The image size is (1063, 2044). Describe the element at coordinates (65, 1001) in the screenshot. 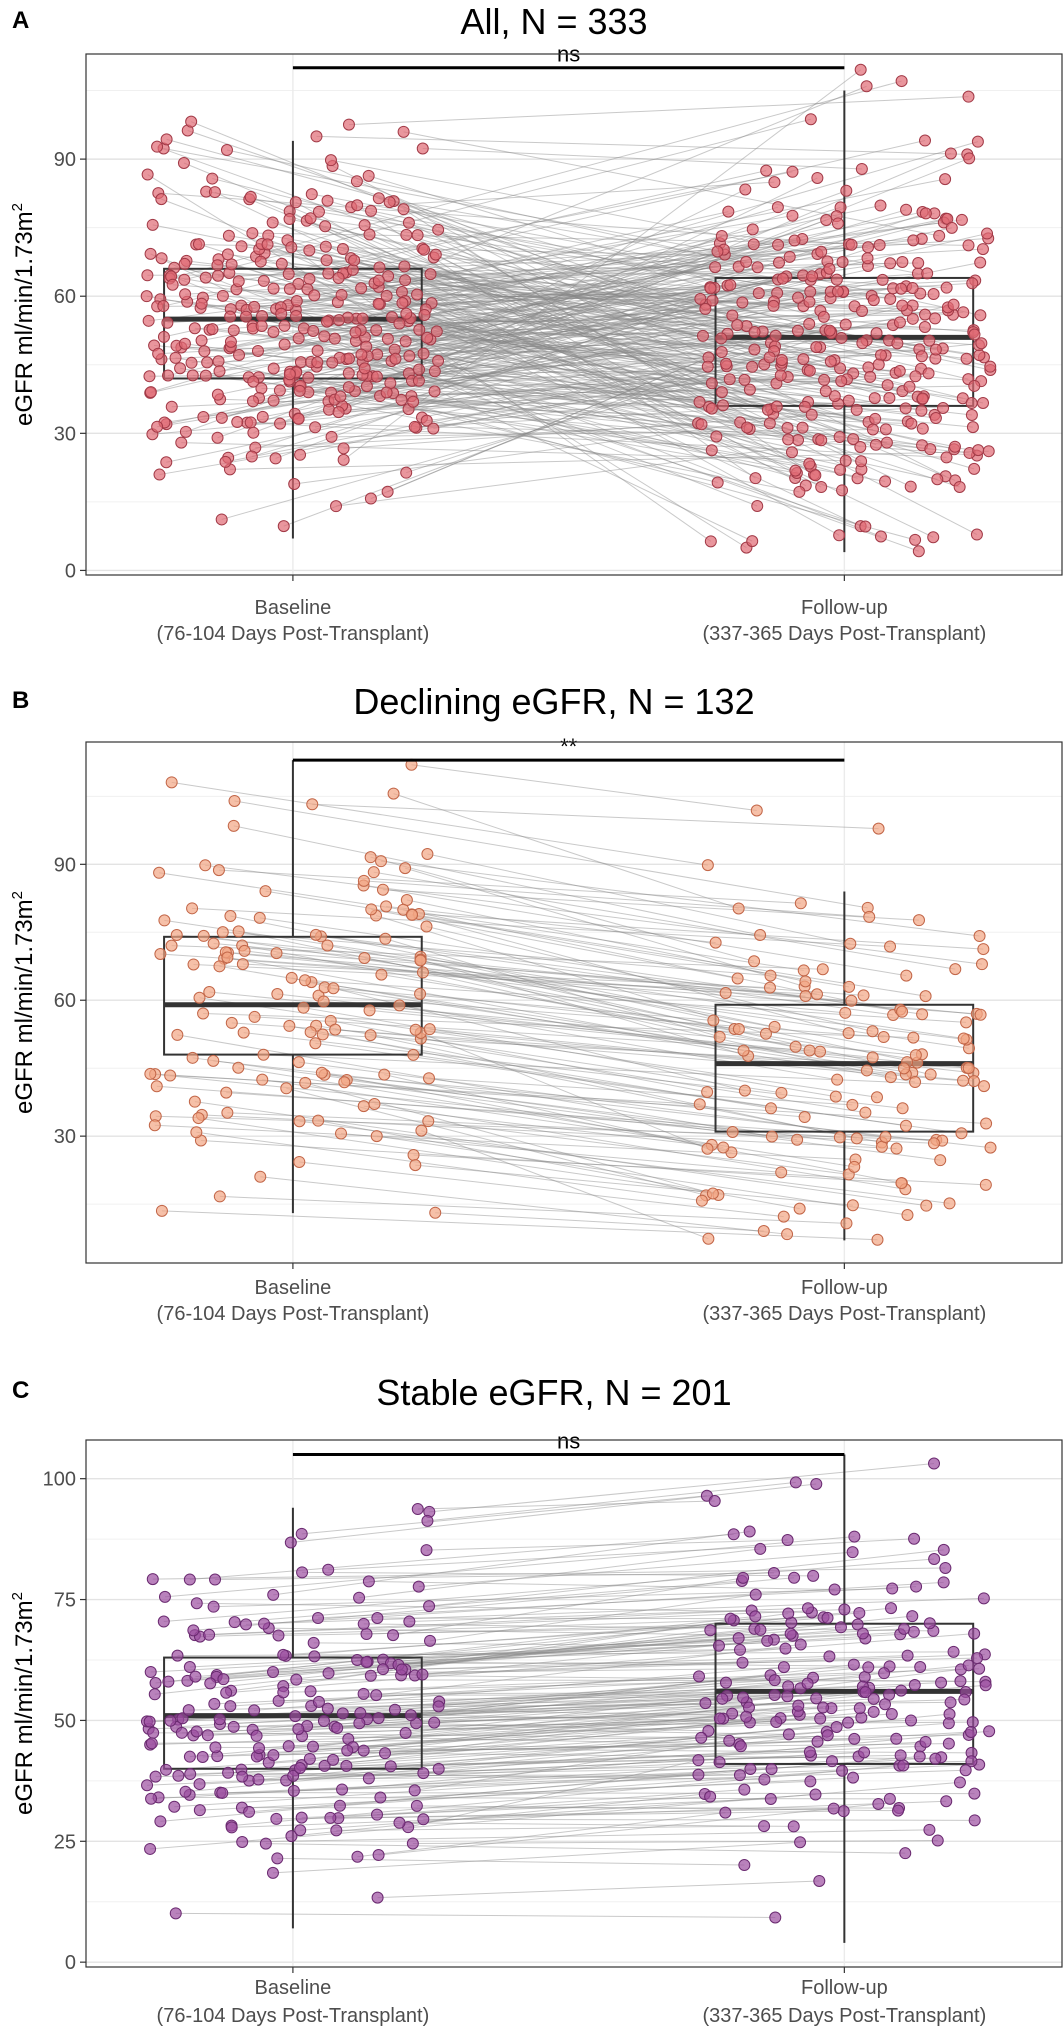

I see `y-tick-label: 60` at that location.